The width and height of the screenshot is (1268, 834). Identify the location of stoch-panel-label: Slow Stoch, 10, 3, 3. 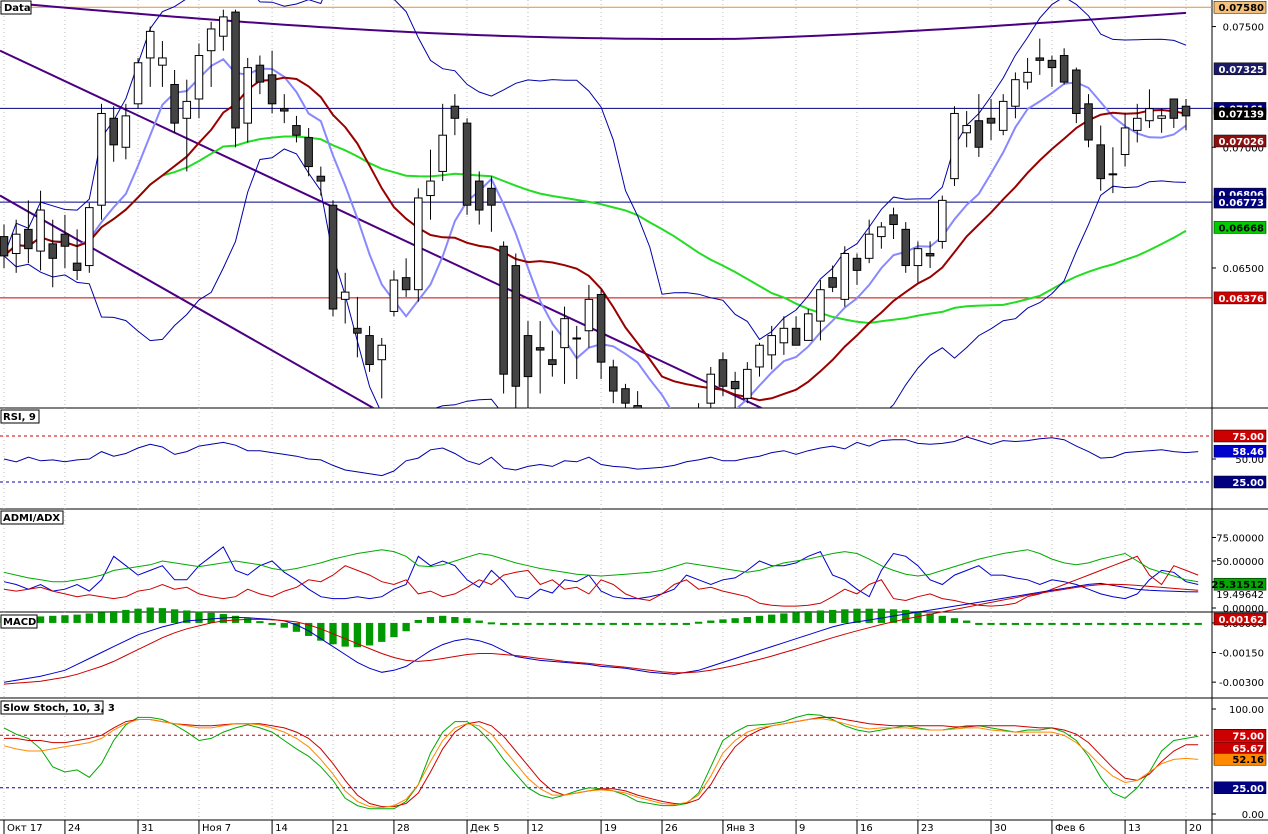
(57, 707).